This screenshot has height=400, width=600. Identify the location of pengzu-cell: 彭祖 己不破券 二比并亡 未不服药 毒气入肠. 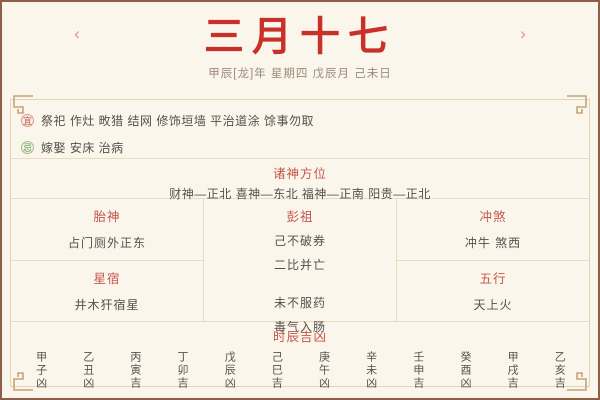
(300, 266).